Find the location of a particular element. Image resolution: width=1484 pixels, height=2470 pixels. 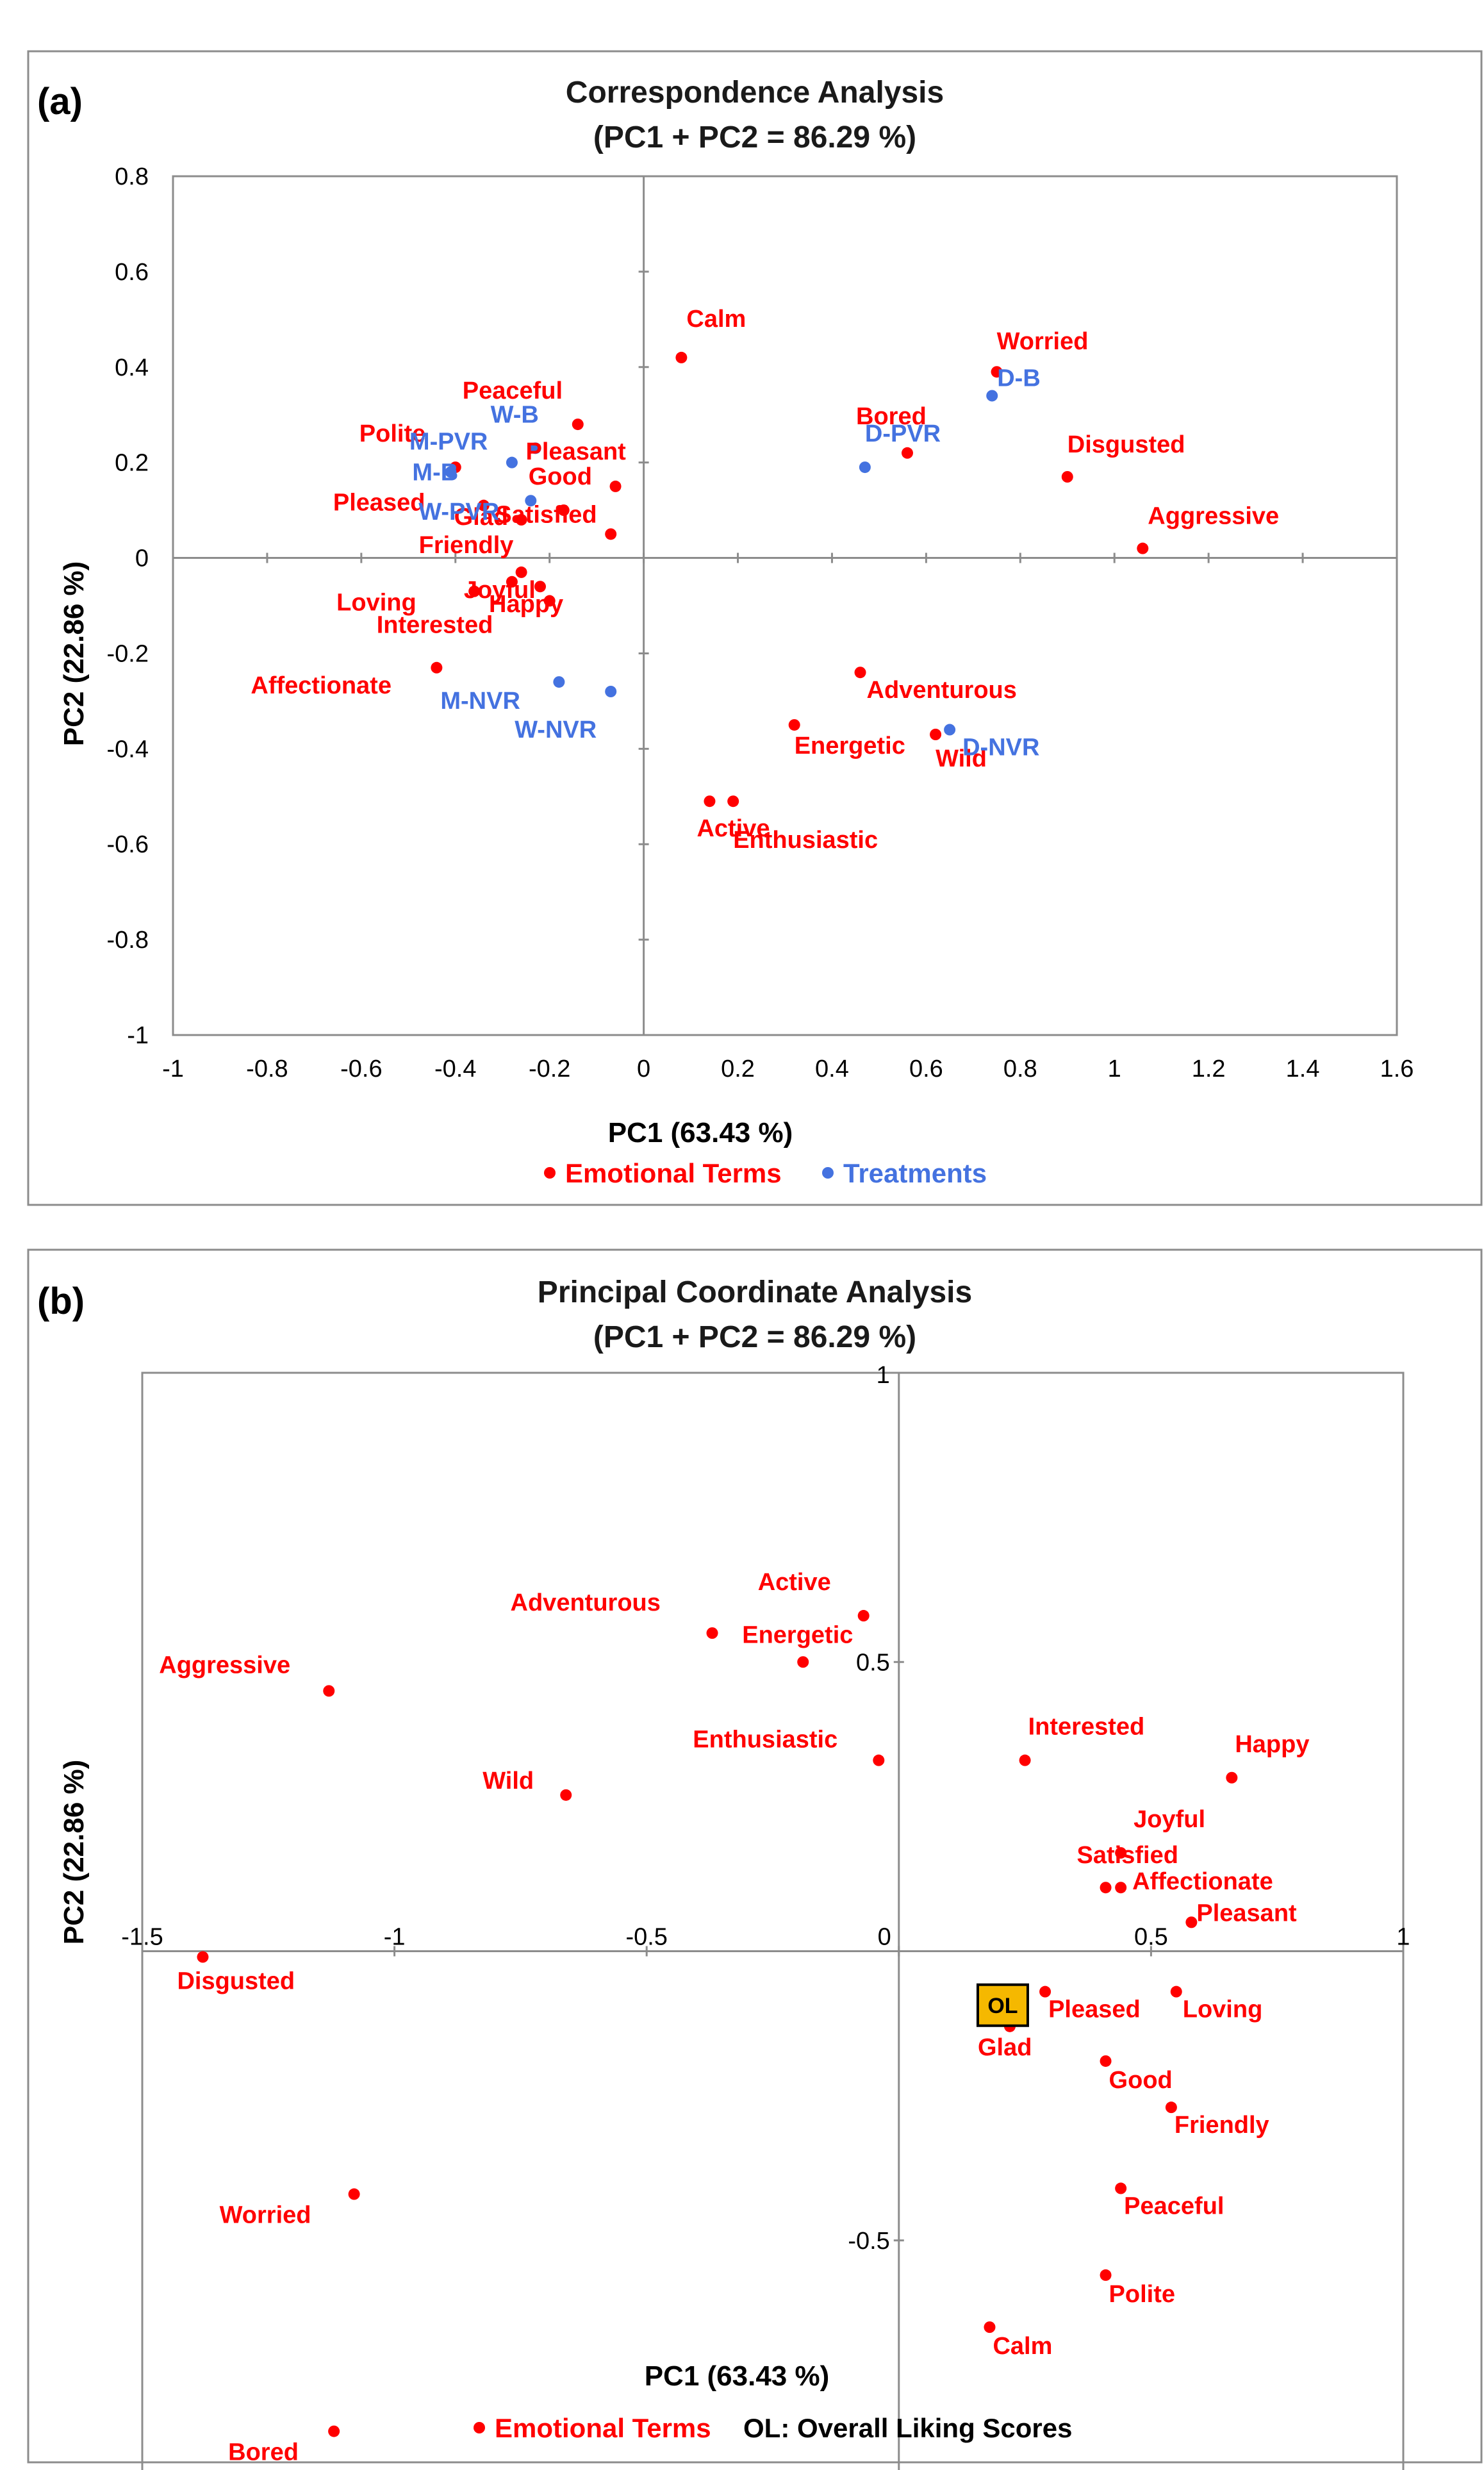

legend-treatments-marker is located at coordinates (828, 1173).